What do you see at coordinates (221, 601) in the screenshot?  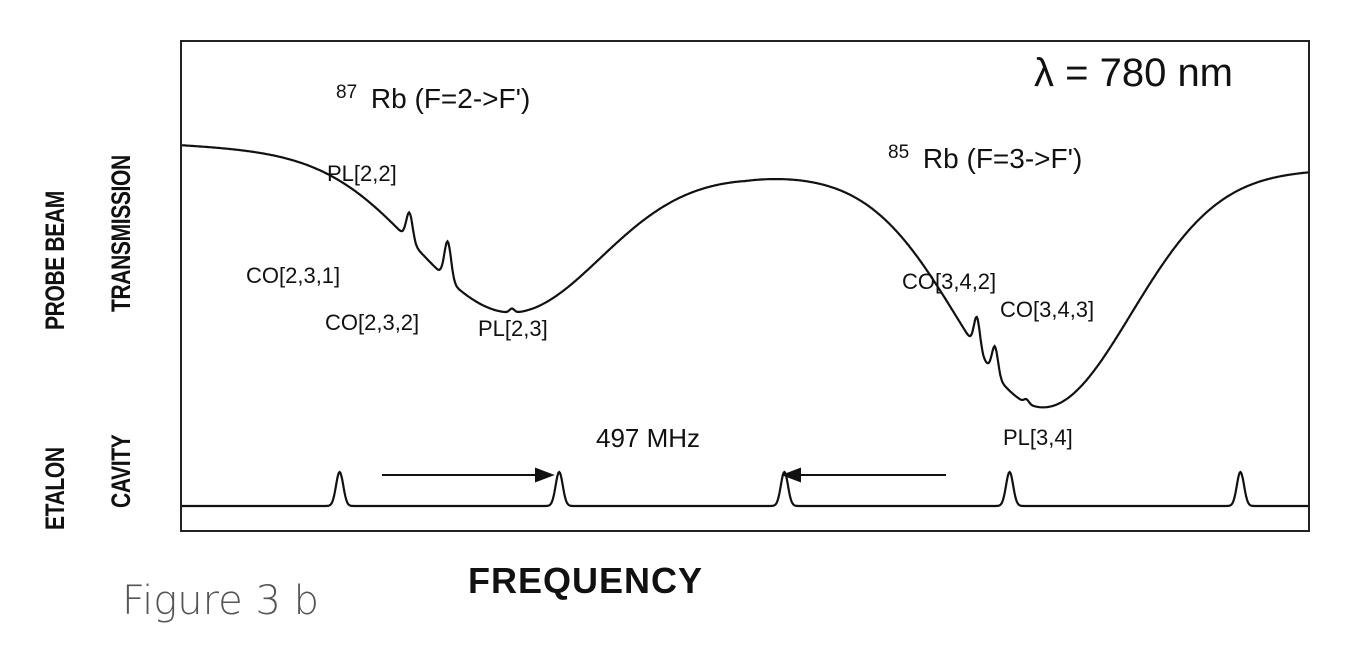 I see `figure-caption: Figure 3 b` at bounding box center [221, 601].